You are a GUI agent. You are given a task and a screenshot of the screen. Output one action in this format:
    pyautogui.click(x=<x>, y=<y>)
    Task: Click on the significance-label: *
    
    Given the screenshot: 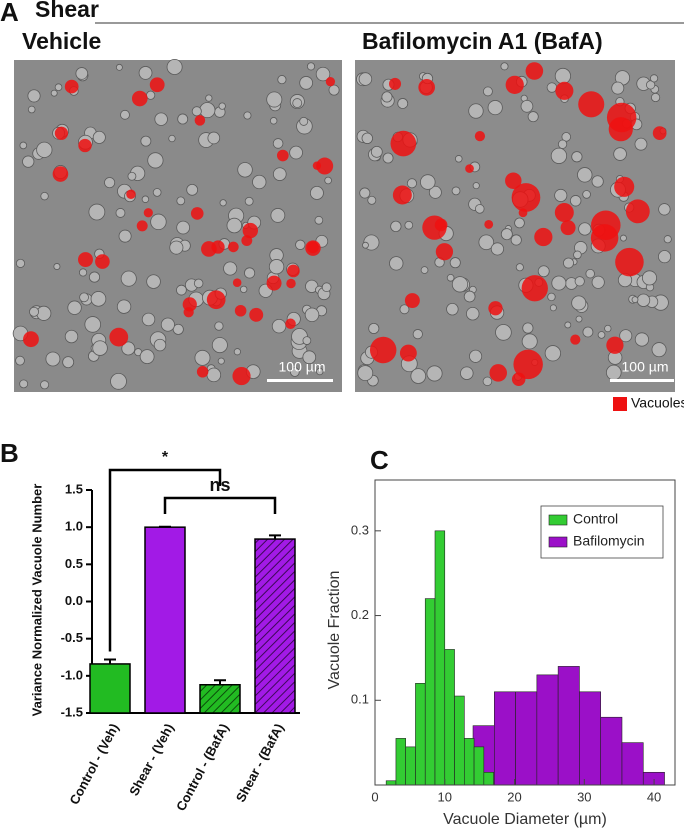 What is the action you would take?
    pyautogui.click(x=165, y=457)
    